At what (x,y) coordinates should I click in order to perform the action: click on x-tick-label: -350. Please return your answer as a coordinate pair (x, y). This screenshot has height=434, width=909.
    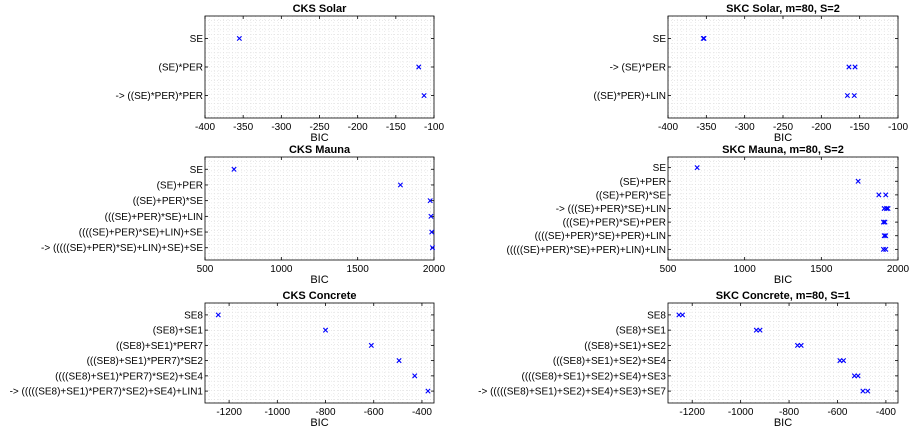
    Looking at the image, I should click on (243, 127).